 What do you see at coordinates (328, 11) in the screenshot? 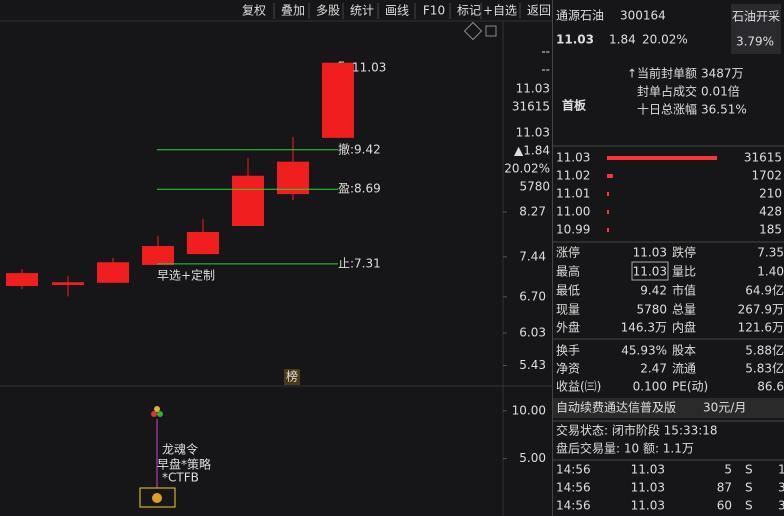
I see `toolbar-button: 多股` at bounding box center [328, 11].